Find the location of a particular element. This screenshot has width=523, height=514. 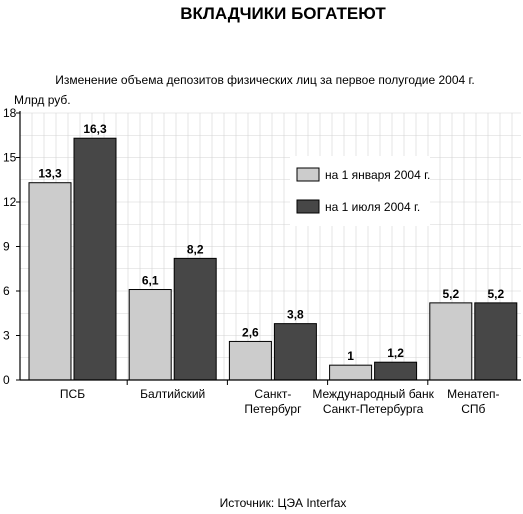

y-tick-label: 12 is located at coordinates (10, 202).